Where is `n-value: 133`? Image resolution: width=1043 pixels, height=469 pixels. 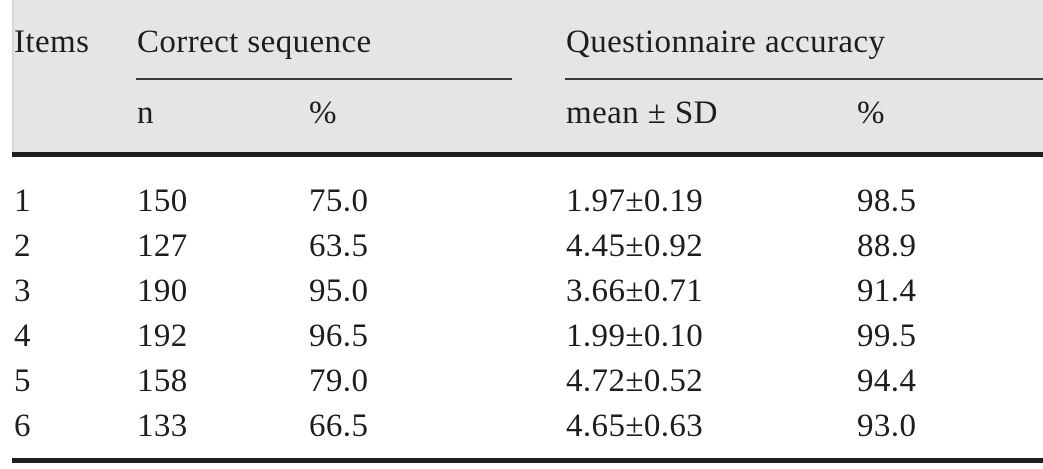 n-value: 133 is located at coordinates (162, 426).